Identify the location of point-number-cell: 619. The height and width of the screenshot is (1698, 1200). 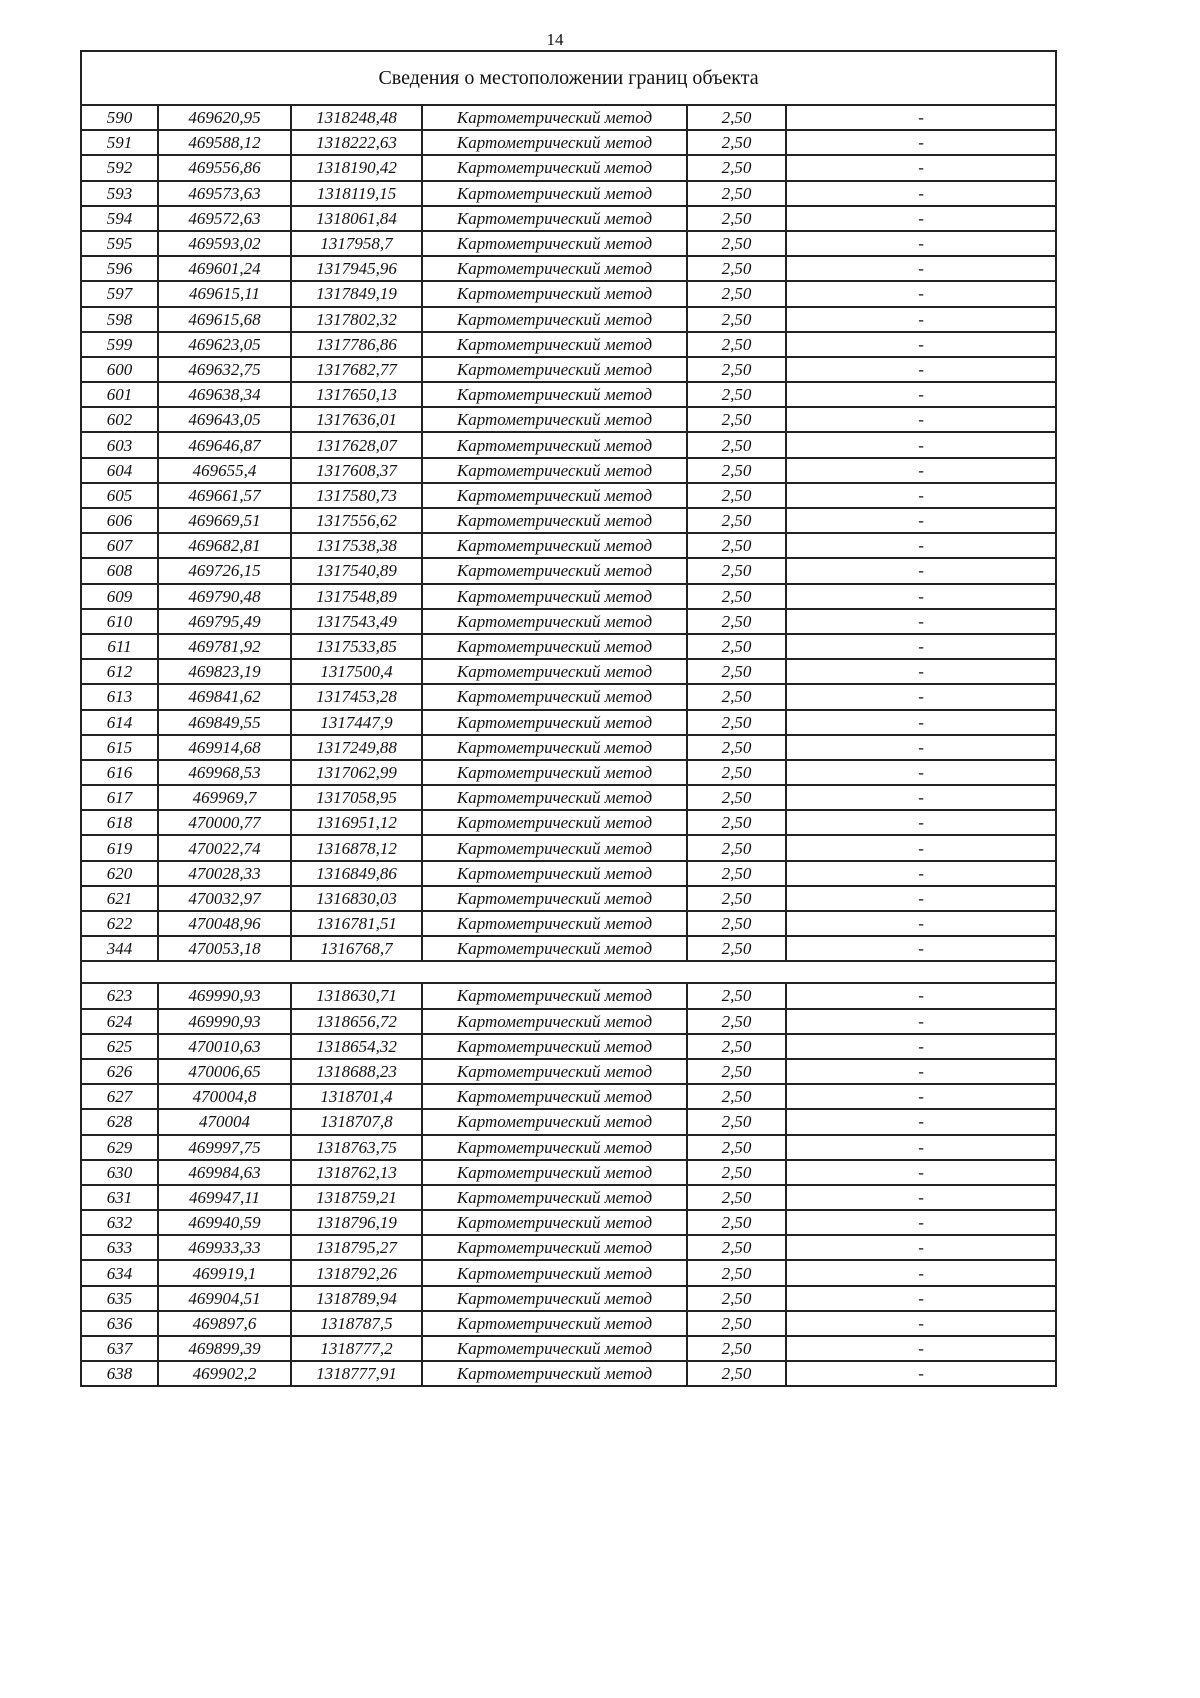
(119, 848).